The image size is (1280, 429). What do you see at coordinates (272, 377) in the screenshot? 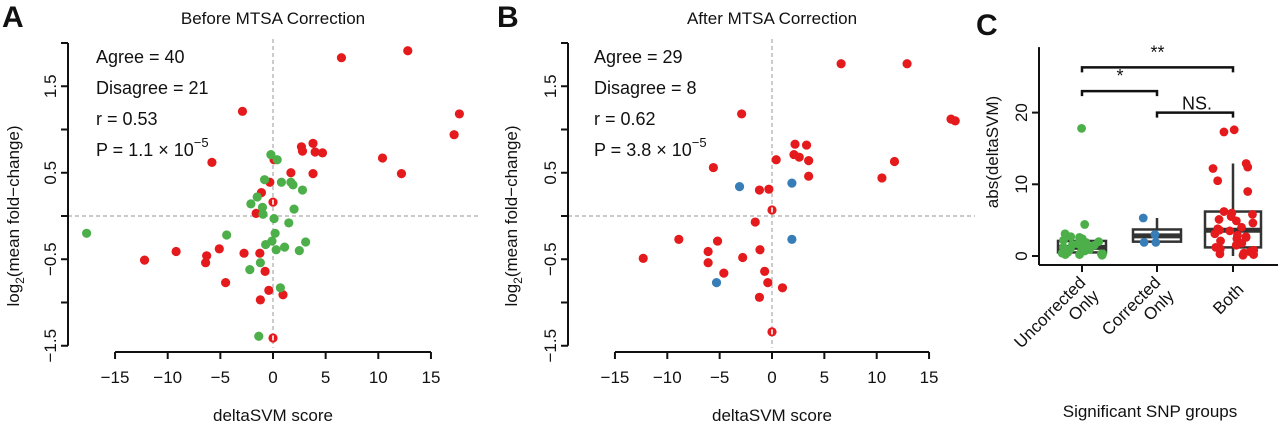
I see `x-tick-label: 0` at bounding box center [272, 377].